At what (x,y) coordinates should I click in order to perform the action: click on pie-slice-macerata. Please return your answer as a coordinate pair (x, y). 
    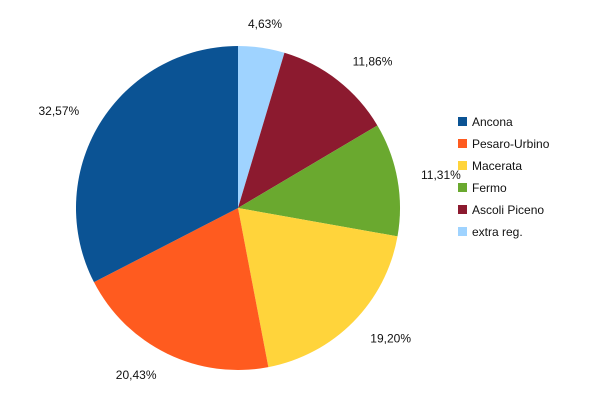
    Looking at the image, I should click on (318, 288).